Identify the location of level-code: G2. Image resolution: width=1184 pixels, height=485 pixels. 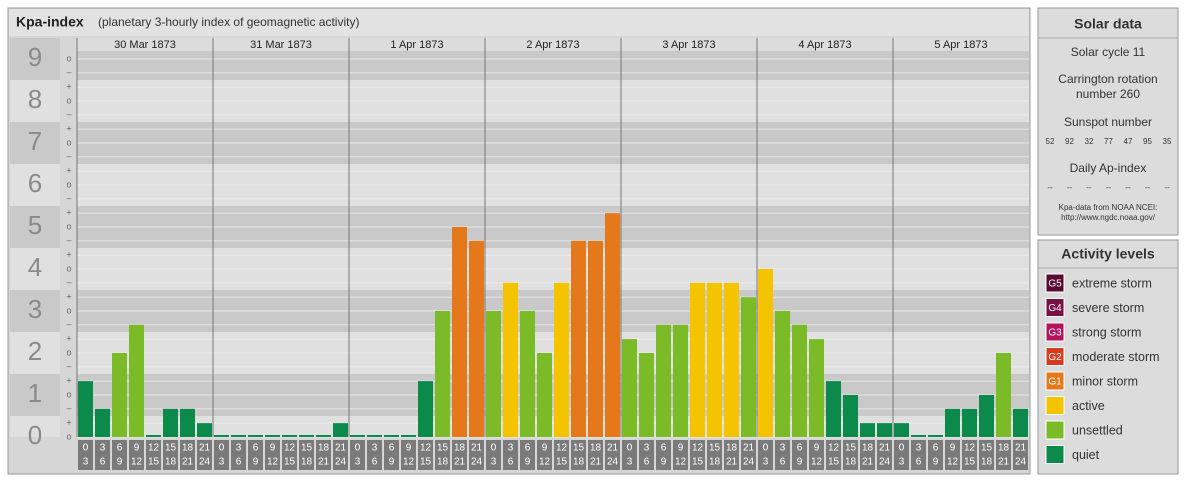
(1055, 357).